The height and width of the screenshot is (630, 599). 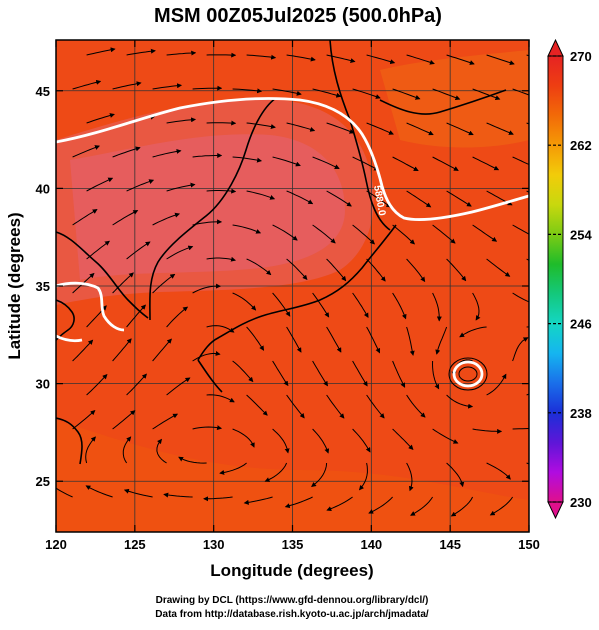 I want to click on y-axis-label: Latitude (degrees), so click(x=14, y=285).